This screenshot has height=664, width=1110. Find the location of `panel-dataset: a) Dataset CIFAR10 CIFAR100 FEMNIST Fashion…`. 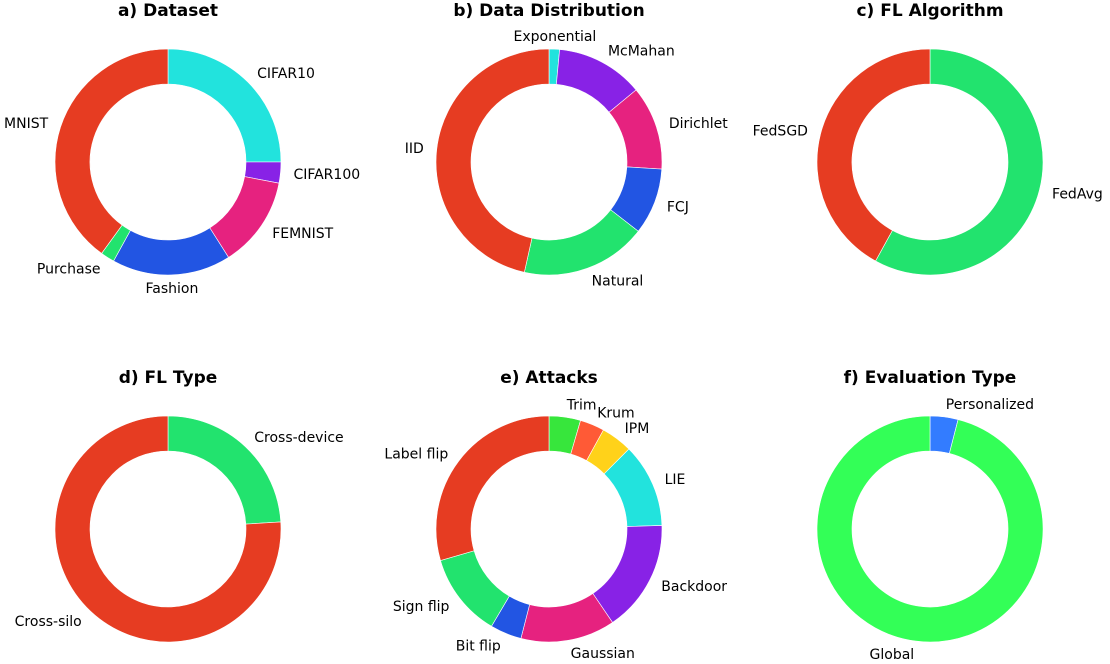

panel-dataset: a) Dataset CIFAR10 CIFAR100 FEMNIST Fashion… is located at coordinates (182, 149).